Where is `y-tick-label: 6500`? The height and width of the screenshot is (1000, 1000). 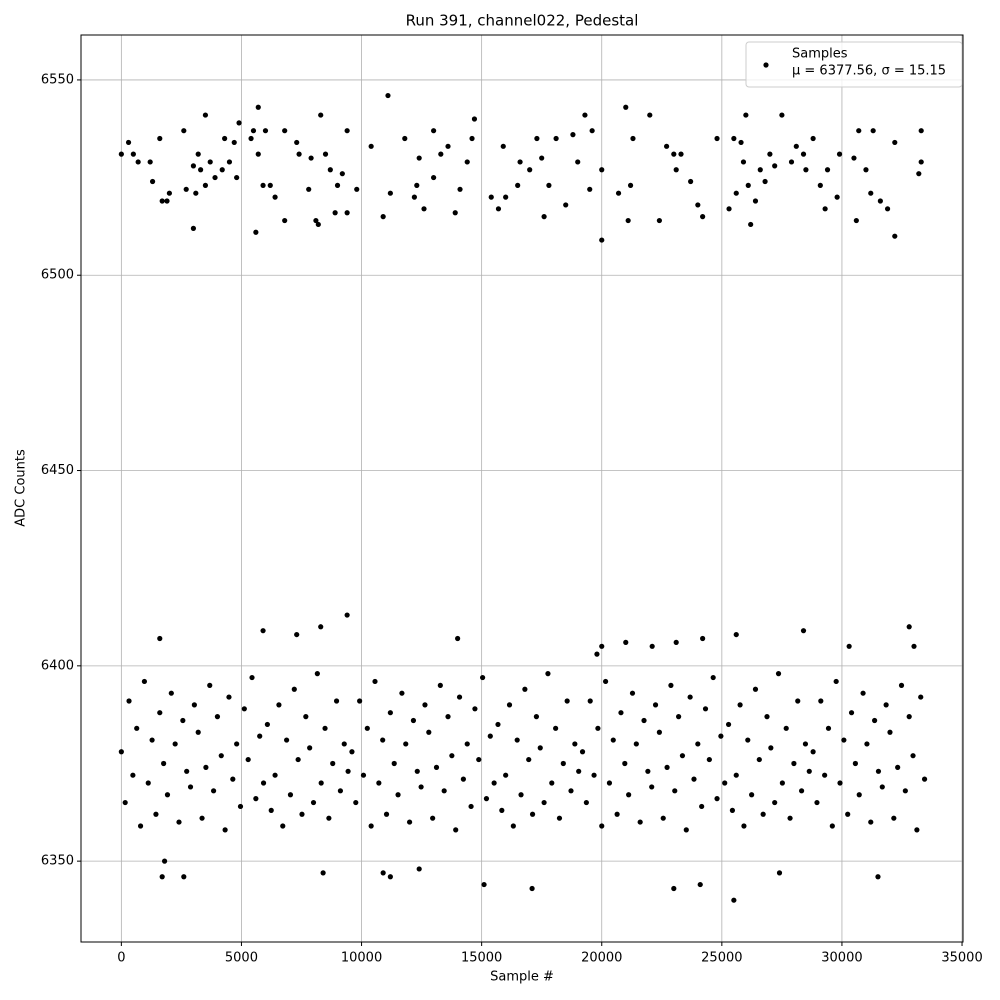 y-tick-label: 6500 is located at coordinates (57, 275).